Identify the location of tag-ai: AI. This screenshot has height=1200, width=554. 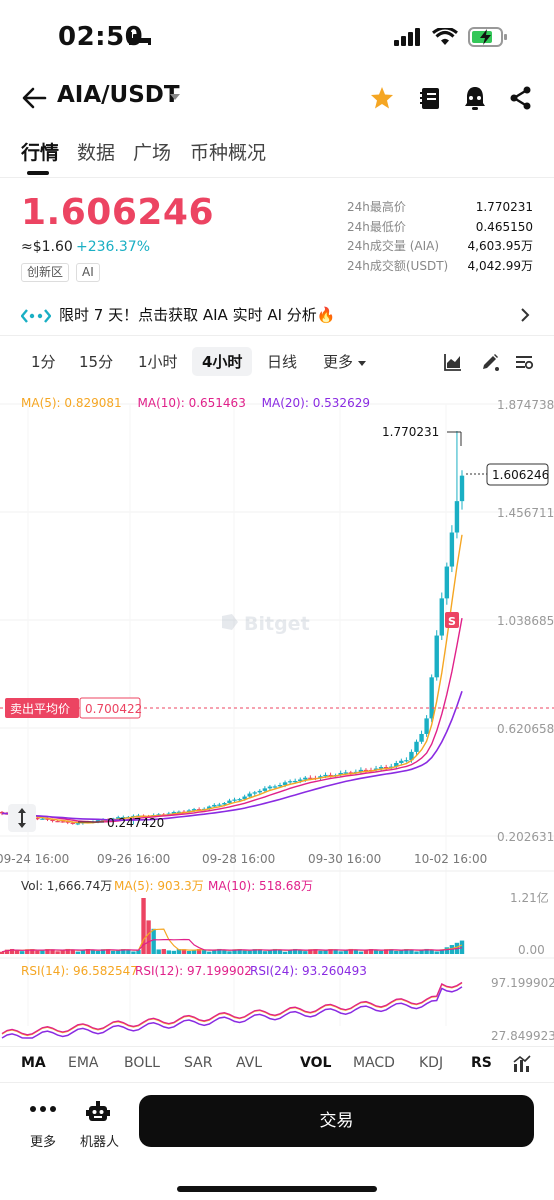
(88, 272).